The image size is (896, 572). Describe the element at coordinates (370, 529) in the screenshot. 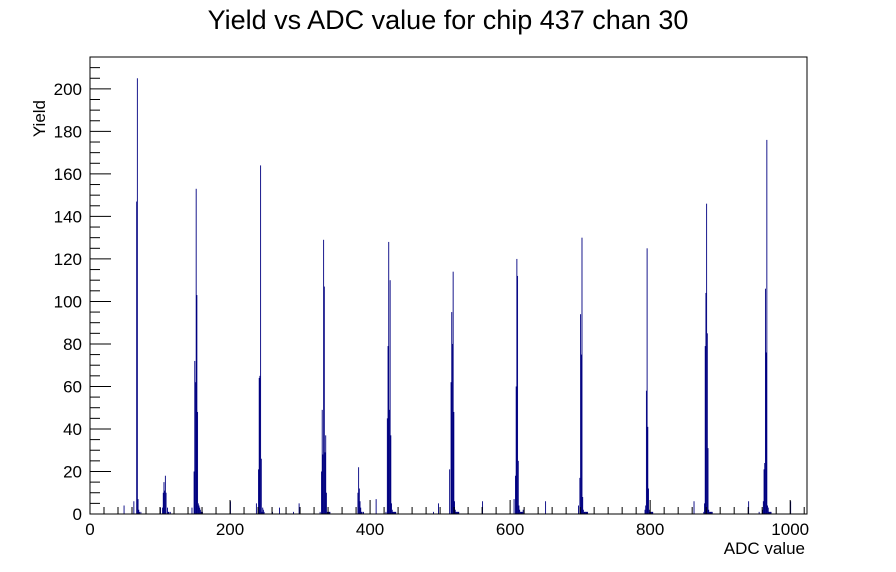

I see `x-tick-label: 400` at that location.